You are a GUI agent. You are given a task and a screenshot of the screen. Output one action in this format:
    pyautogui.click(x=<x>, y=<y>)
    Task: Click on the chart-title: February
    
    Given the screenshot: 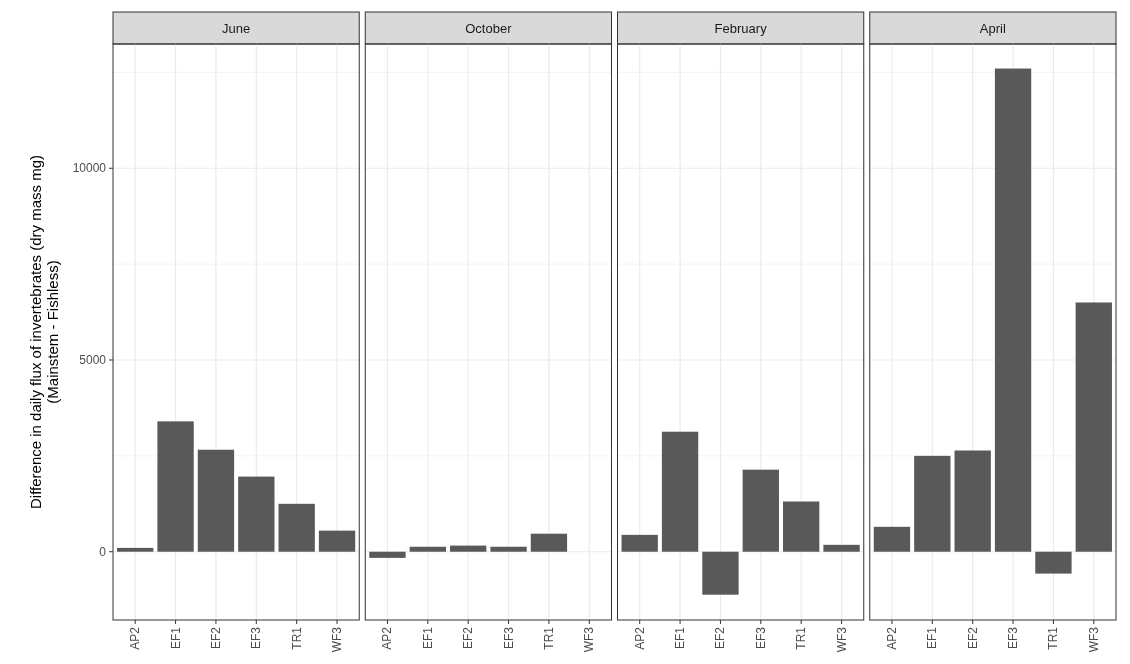 What is the action you would take?
    pyautogui.click(x=741, y=28)
    